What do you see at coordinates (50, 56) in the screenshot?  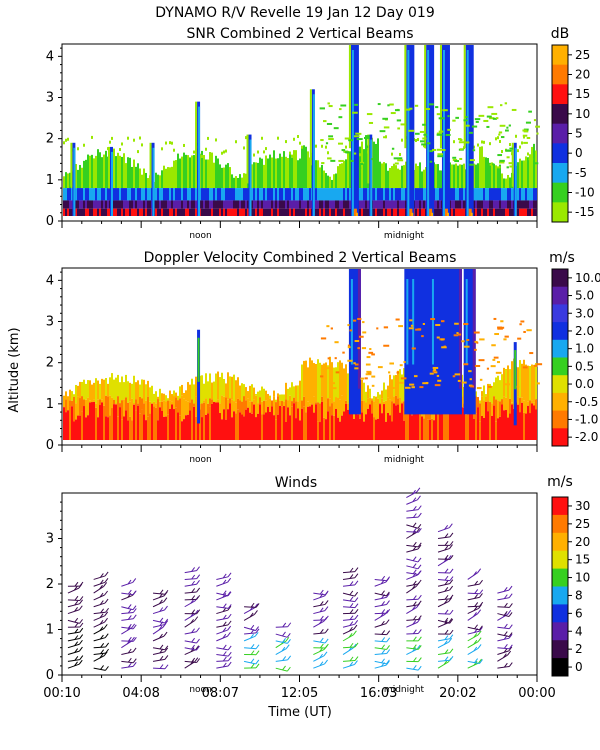 I see `y-tick-label: 4` at bounding box center [50, 56].